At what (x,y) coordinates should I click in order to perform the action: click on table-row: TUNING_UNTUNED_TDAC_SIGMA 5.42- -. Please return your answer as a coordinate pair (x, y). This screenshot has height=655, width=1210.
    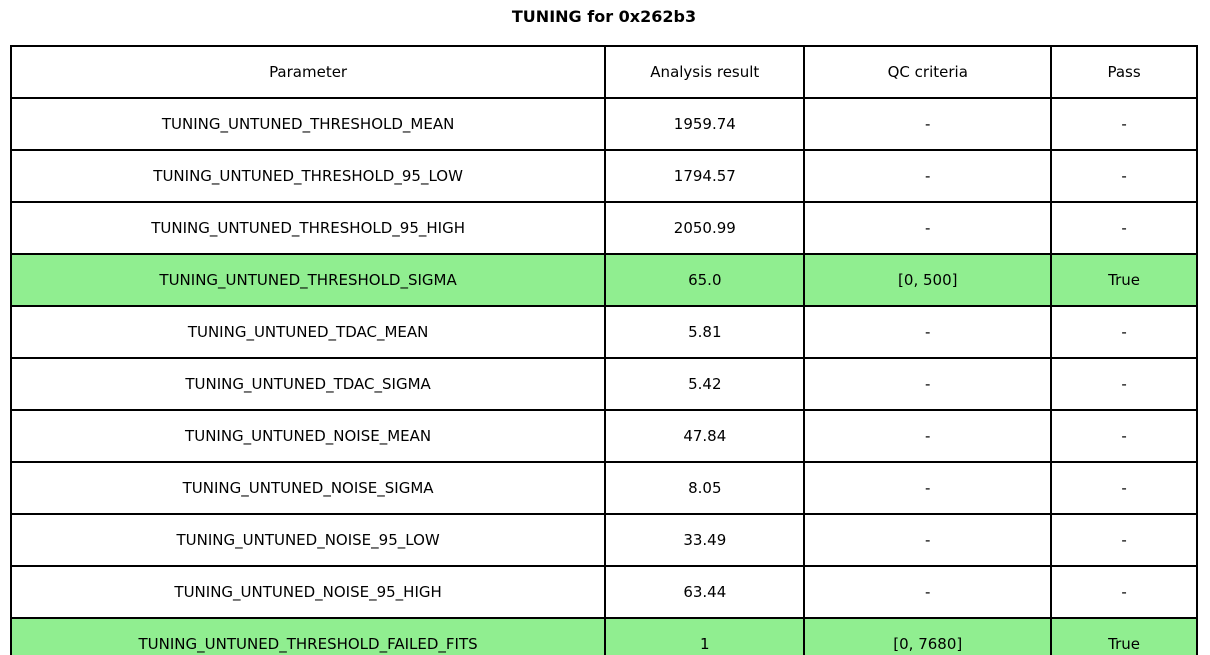
    Looking at the image, I should click on (603, 384).